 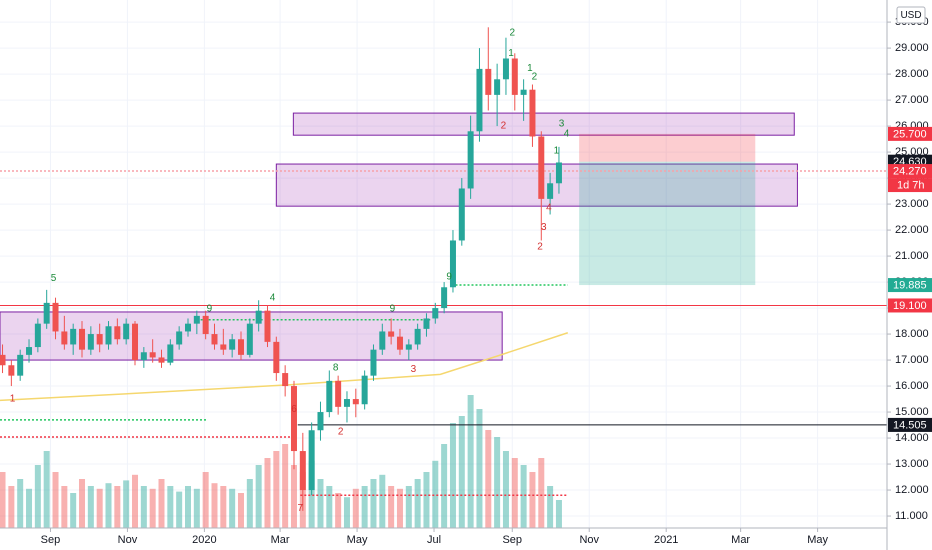 What do you see at coordinates (912, 490) in the screenshot?
I see `y-tick-label: 12.000` at bounding box center [912, 490].